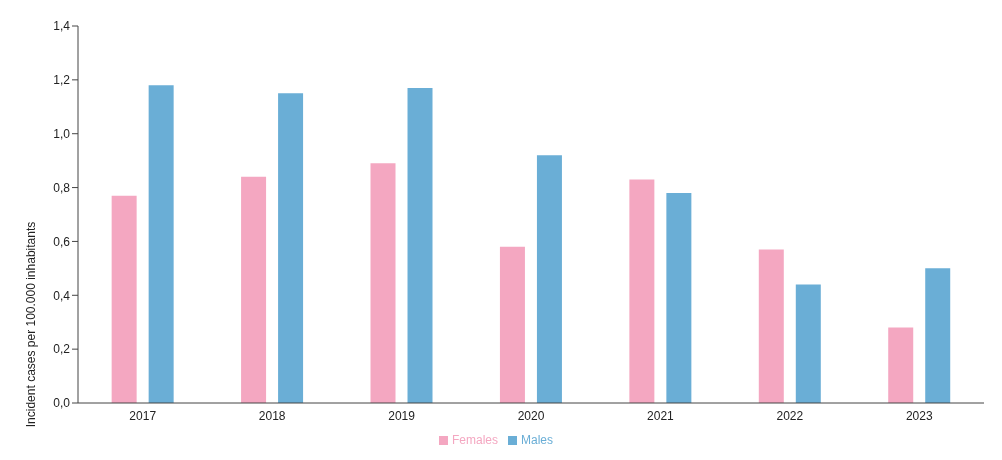 This screenshot has width=1002, height=460. What do you see at coordinates (62, 349) in the screenshot?
I see `y-tick-label: 0,2` at bounding box center [62, 349].